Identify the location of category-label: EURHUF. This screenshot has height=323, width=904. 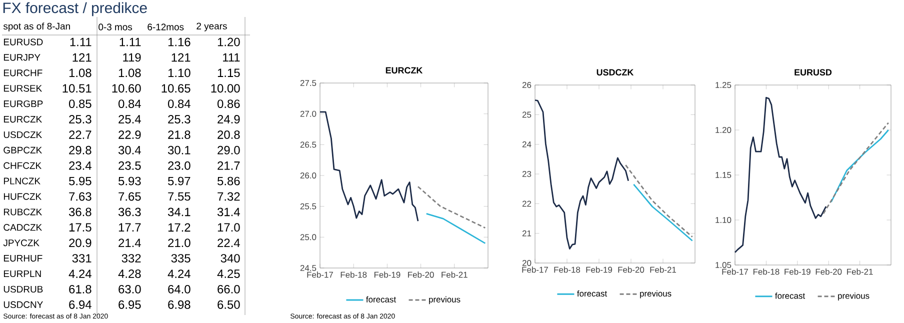
(23, 258).